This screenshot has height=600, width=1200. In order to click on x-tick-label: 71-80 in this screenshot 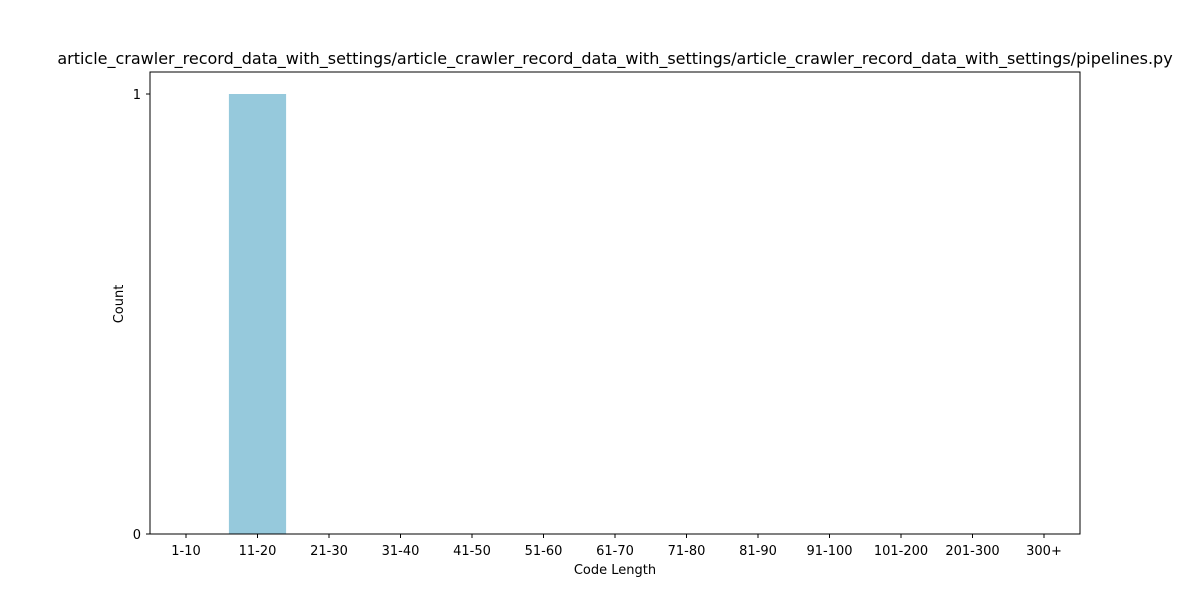, I will do `click(687, 551)`.